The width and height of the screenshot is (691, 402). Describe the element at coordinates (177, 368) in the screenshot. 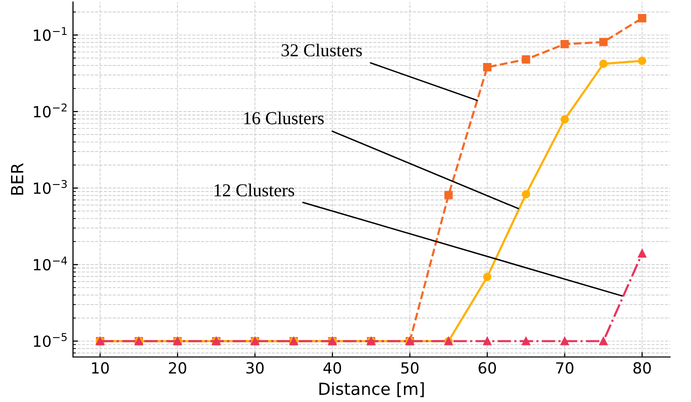

I see `x-tick-label: 20` at that location.